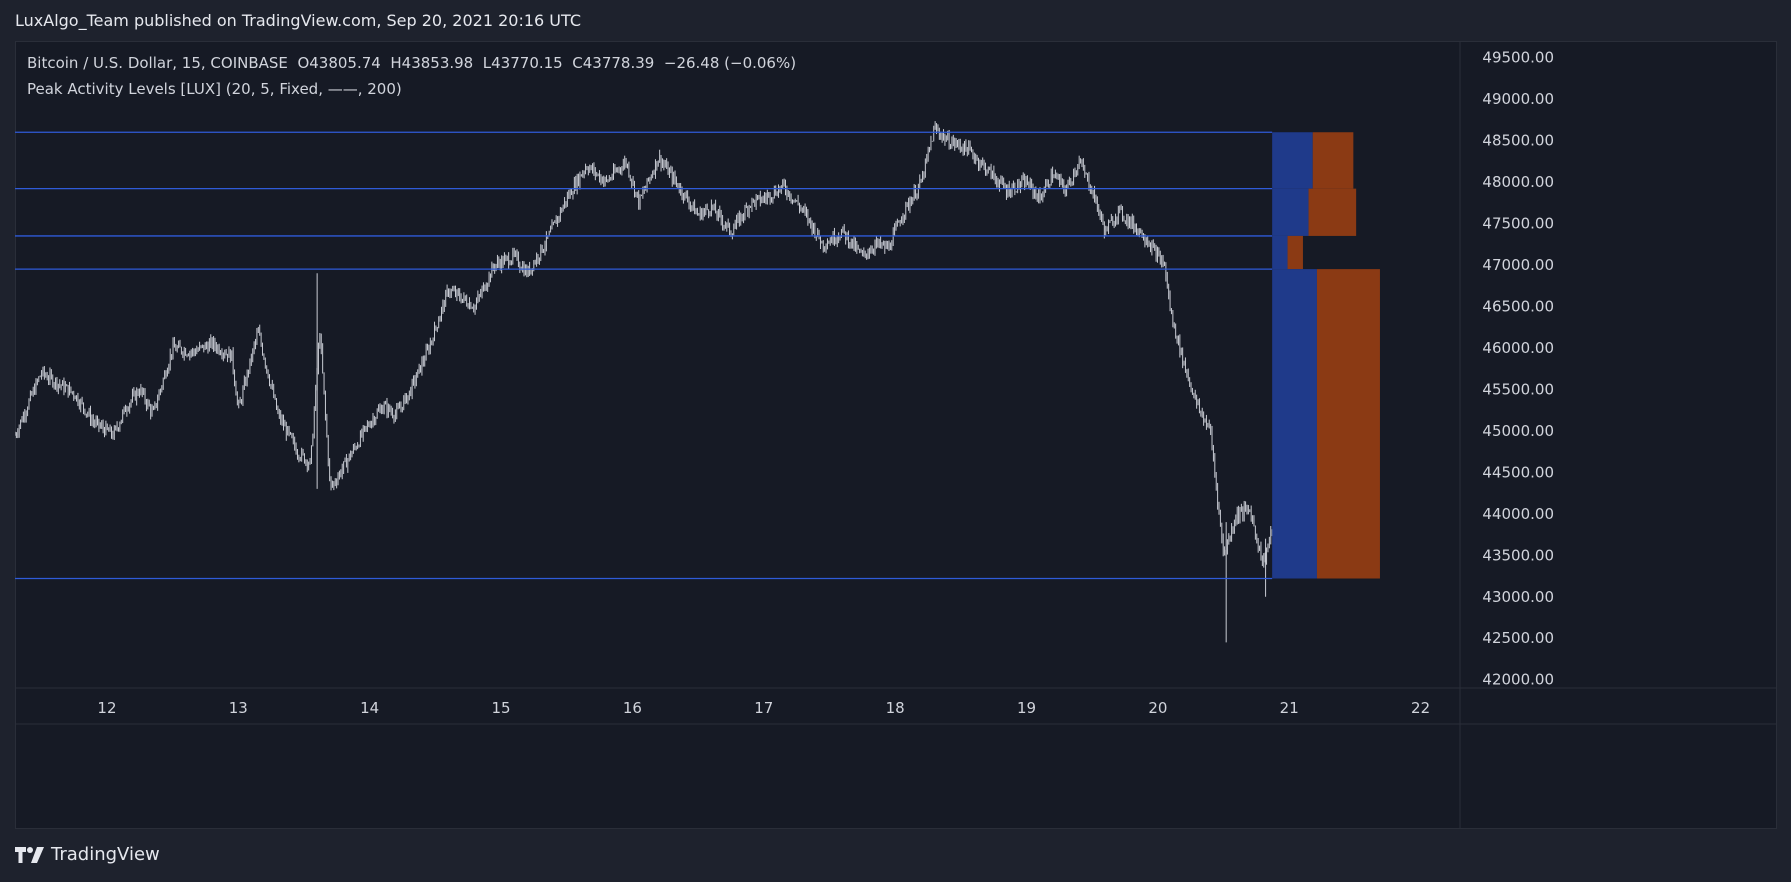  Describe the element at coordinates (527, 63) in the screenshot. I see `ohlc-low-value: 43770.15` at that location.